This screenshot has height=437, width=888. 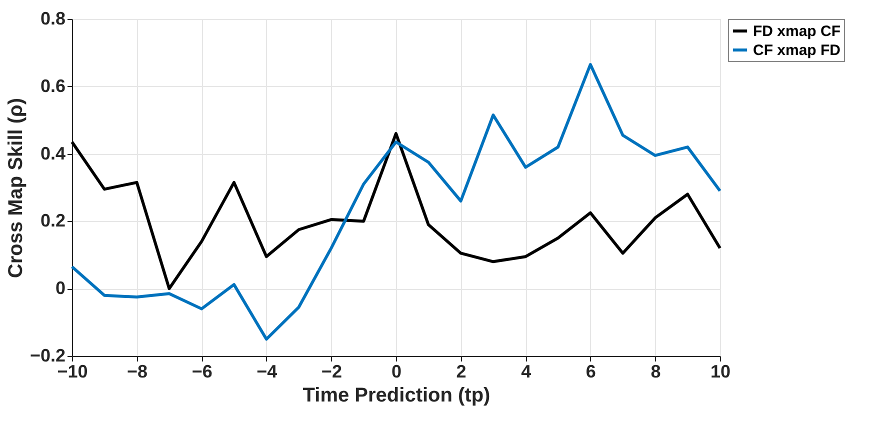 What do you see at coordinates (526, 372) in the screenshot?
I see `x-tick-label: 4` at bounding box center [526, 372].